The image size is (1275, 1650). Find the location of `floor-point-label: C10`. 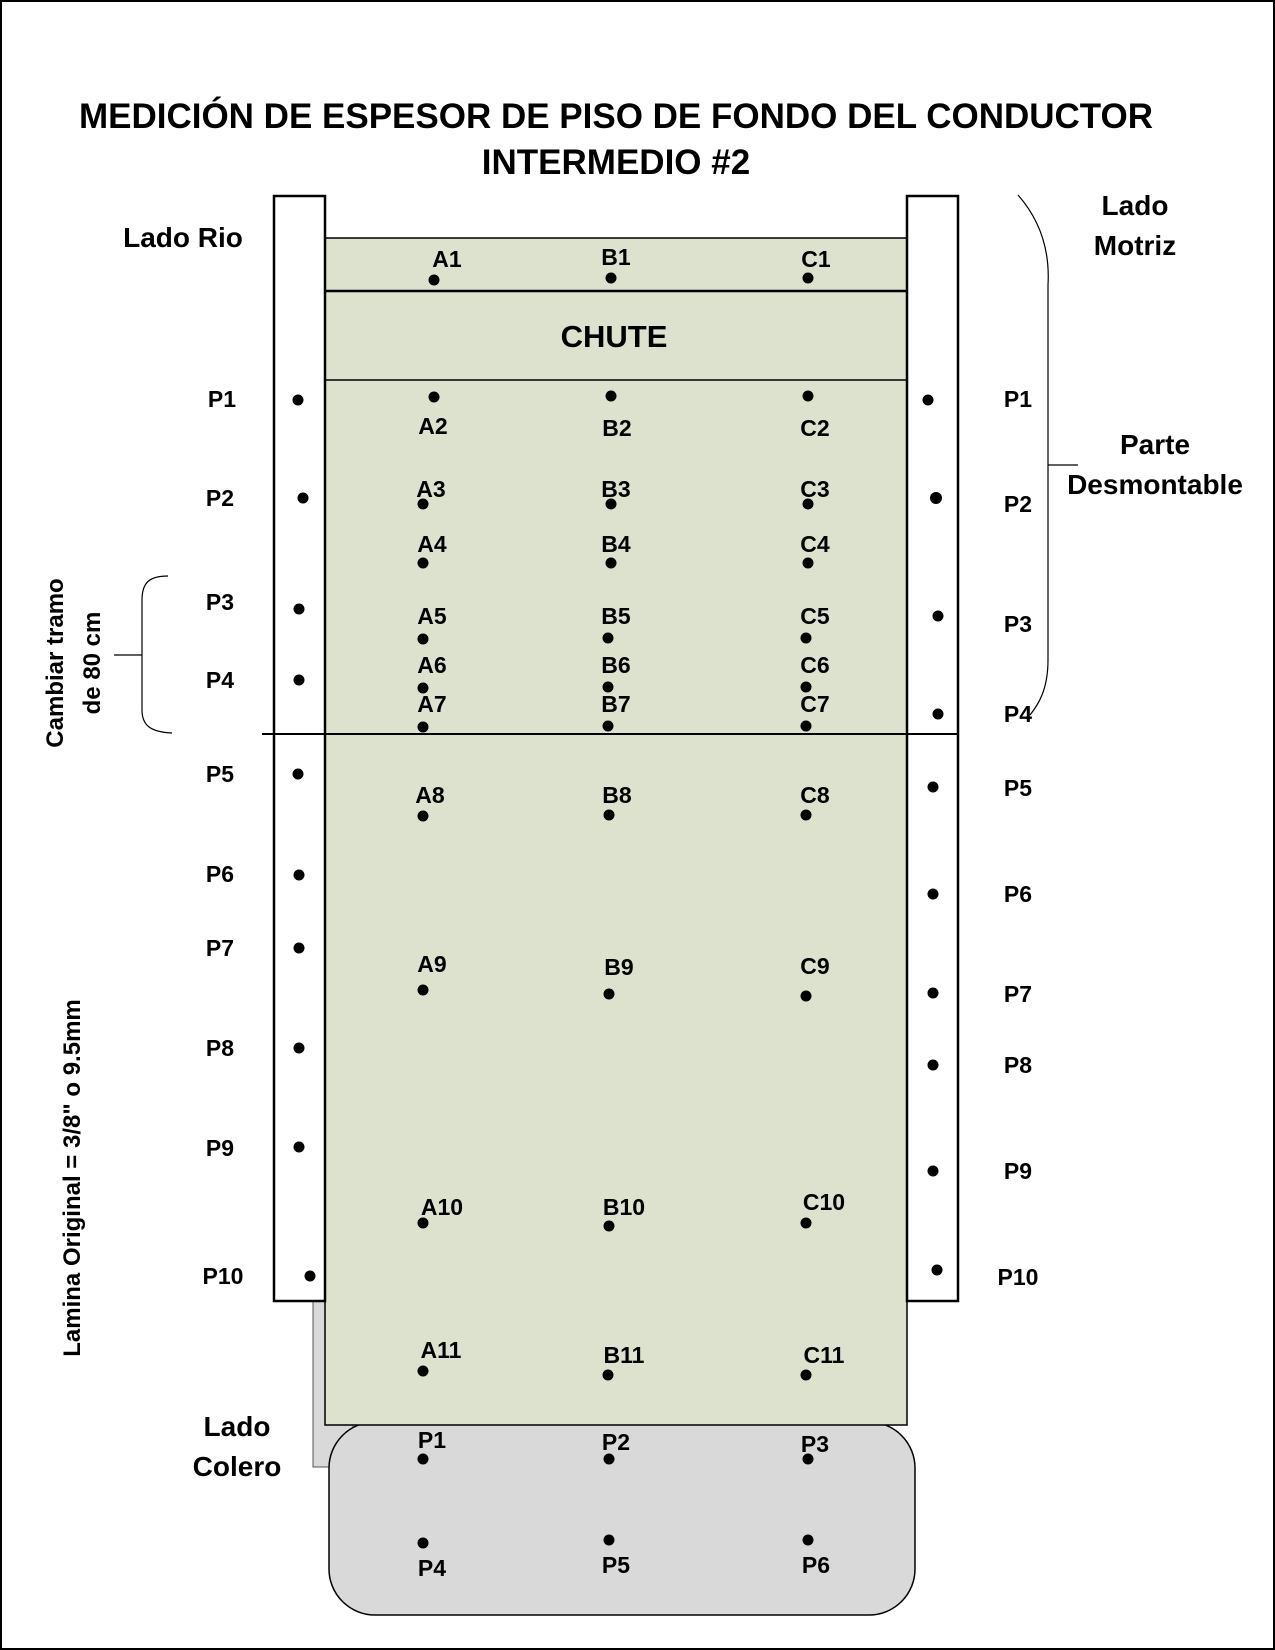

floor-point-label: C10 is located at coordinates (824, 1202).